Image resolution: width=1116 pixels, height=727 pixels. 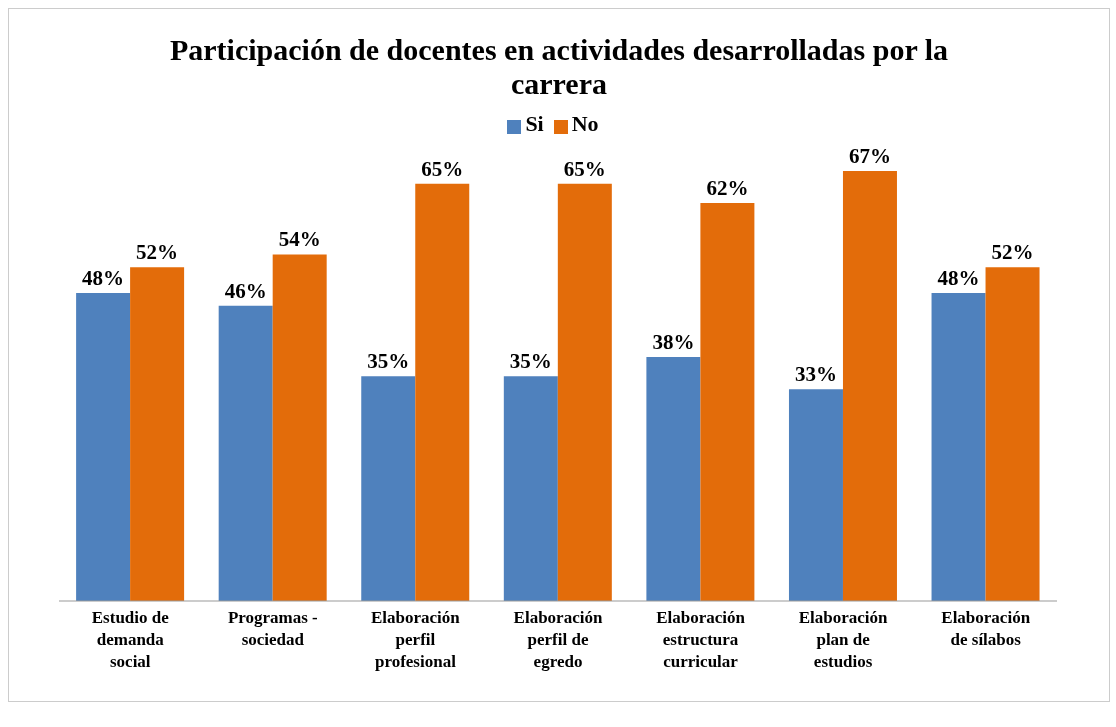 What do you see at coordinates (843, 639) in the screenshot?
I see `x-tick-label: Elaboración plan de estudios` at bounding box center [843, 639].